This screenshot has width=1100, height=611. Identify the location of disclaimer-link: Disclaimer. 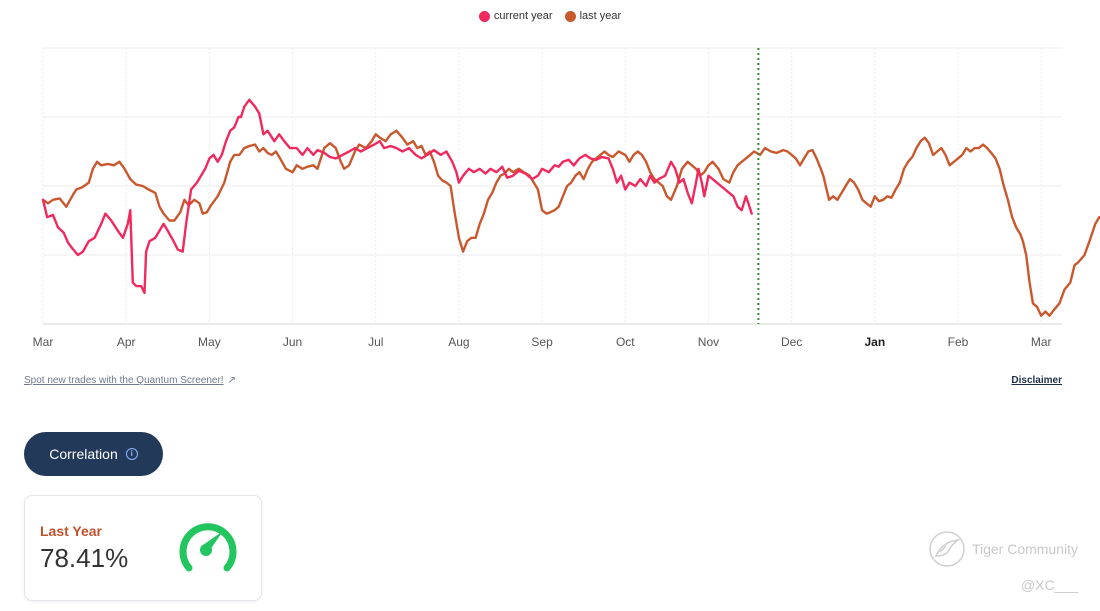
(1036, 380).